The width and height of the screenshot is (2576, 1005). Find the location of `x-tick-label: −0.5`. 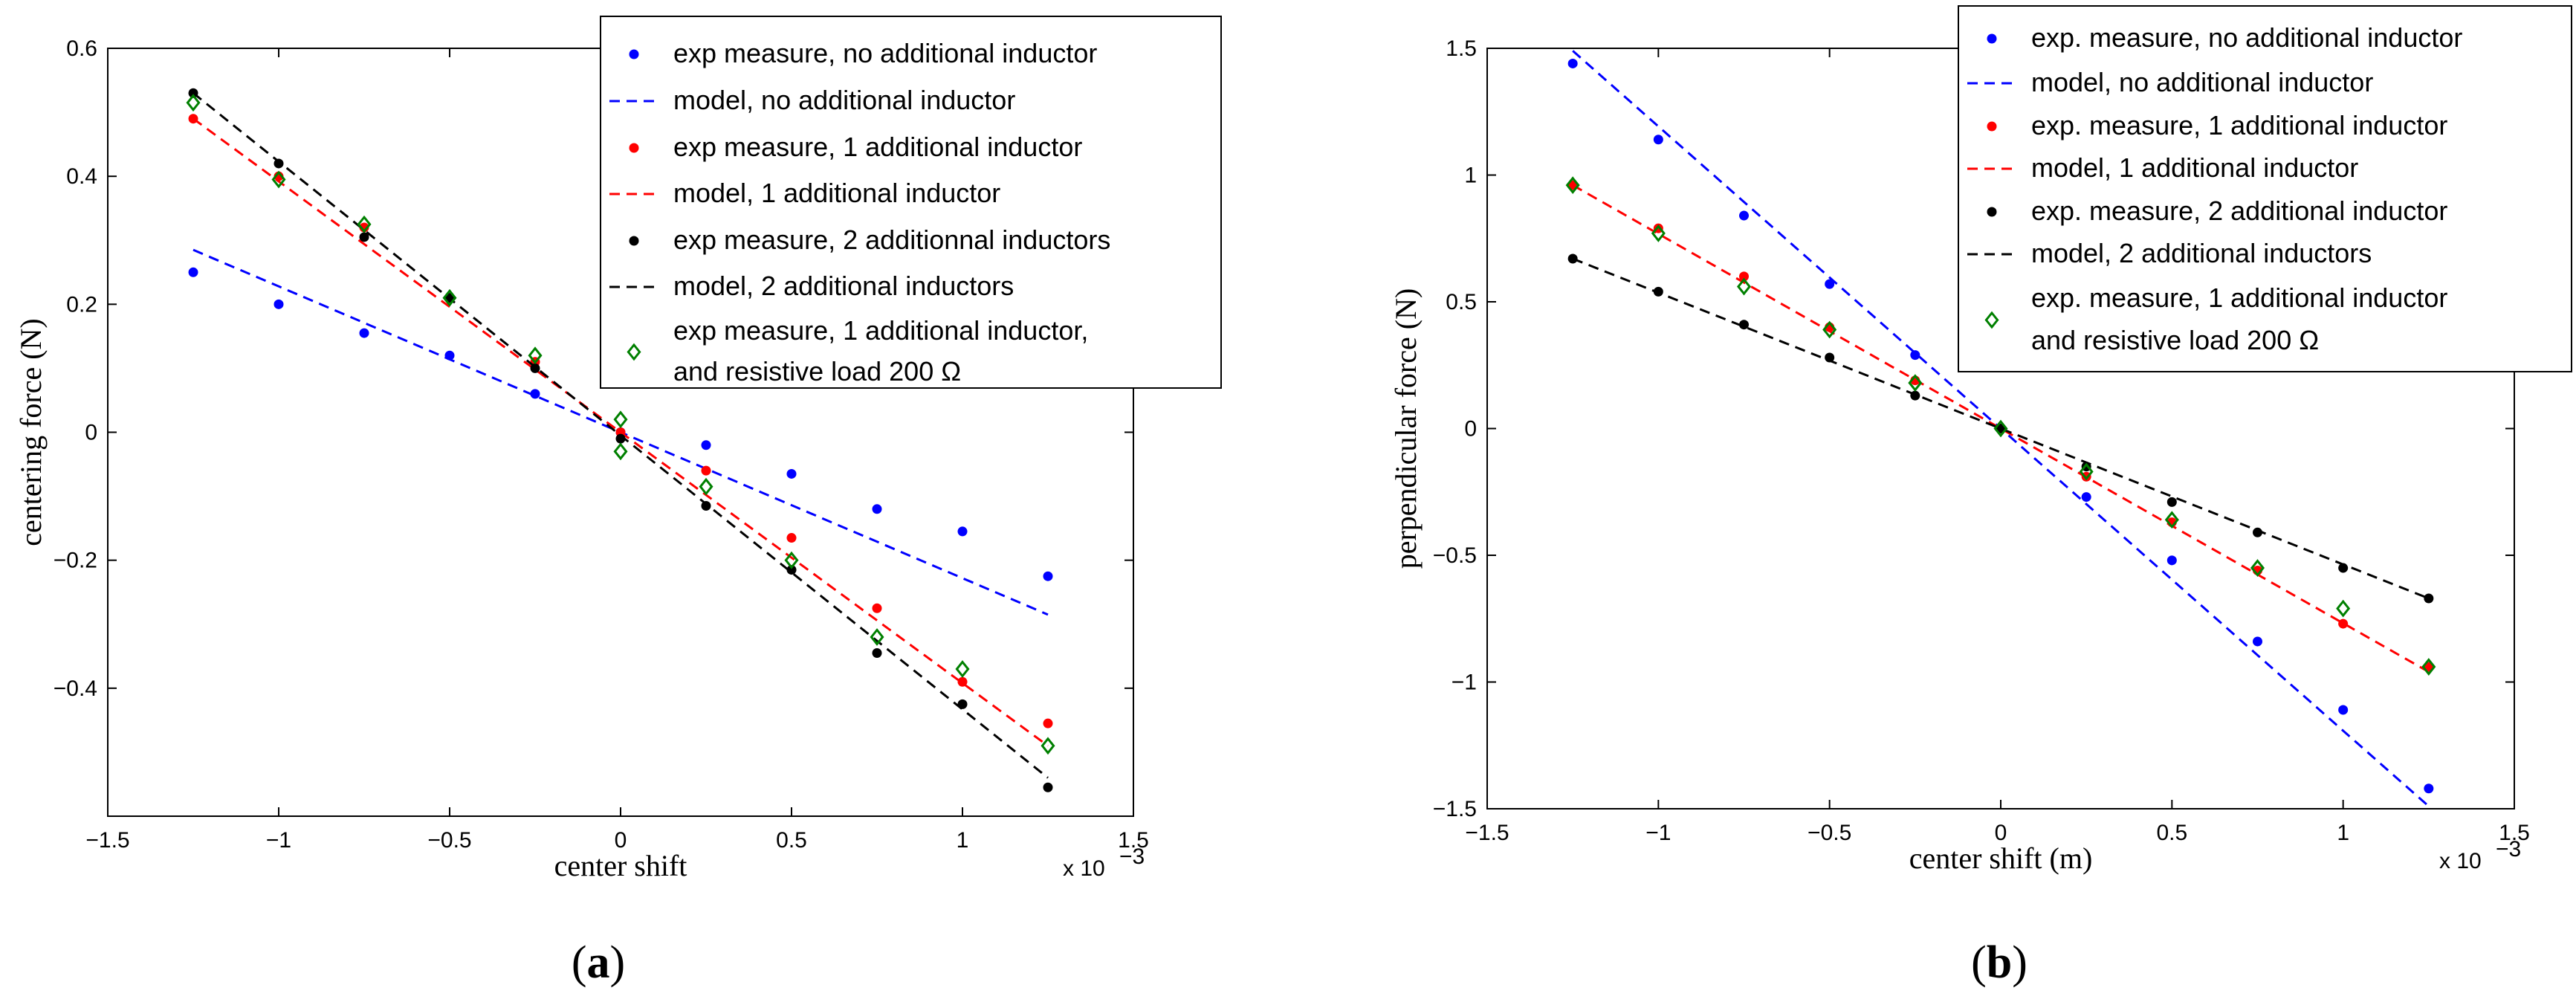

x-tick-label: −0.5 is located at coordinates (1829, 833).